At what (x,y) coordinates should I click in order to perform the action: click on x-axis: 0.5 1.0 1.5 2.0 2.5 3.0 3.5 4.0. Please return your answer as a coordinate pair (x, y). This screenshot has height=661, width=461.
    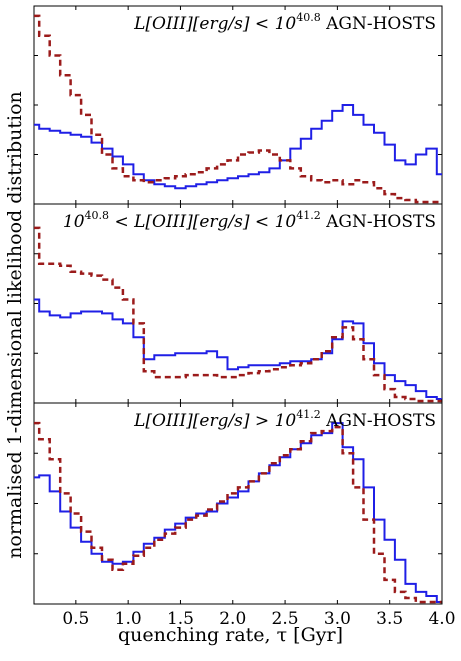
    Looking at the image, I should click on (258, 619).